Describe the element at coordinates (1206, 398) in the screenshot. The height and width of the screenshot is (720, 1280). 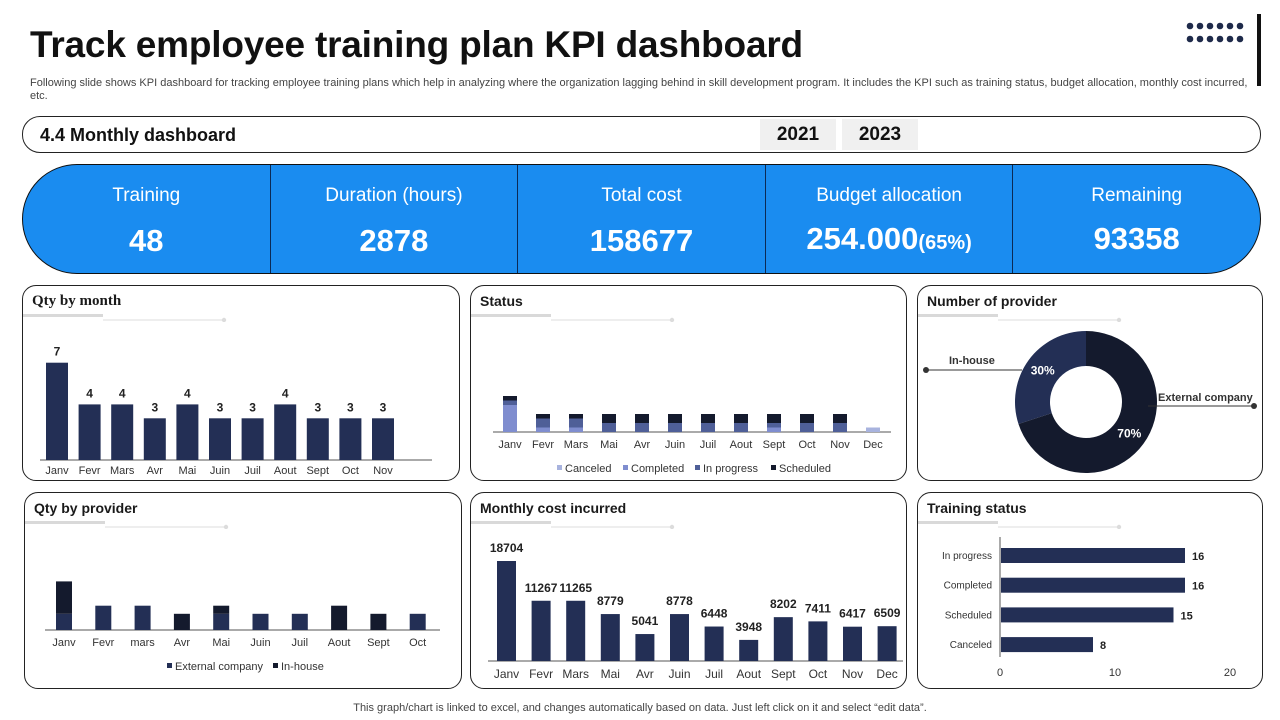
I see `pie-label: External company` at that location.